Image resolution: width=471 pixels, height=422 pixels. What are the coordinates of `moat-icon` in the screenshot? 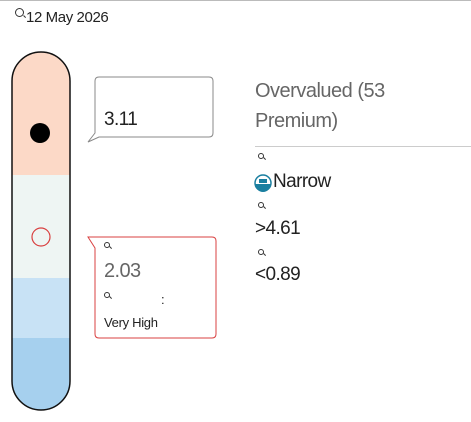 It's located at (263, 183).